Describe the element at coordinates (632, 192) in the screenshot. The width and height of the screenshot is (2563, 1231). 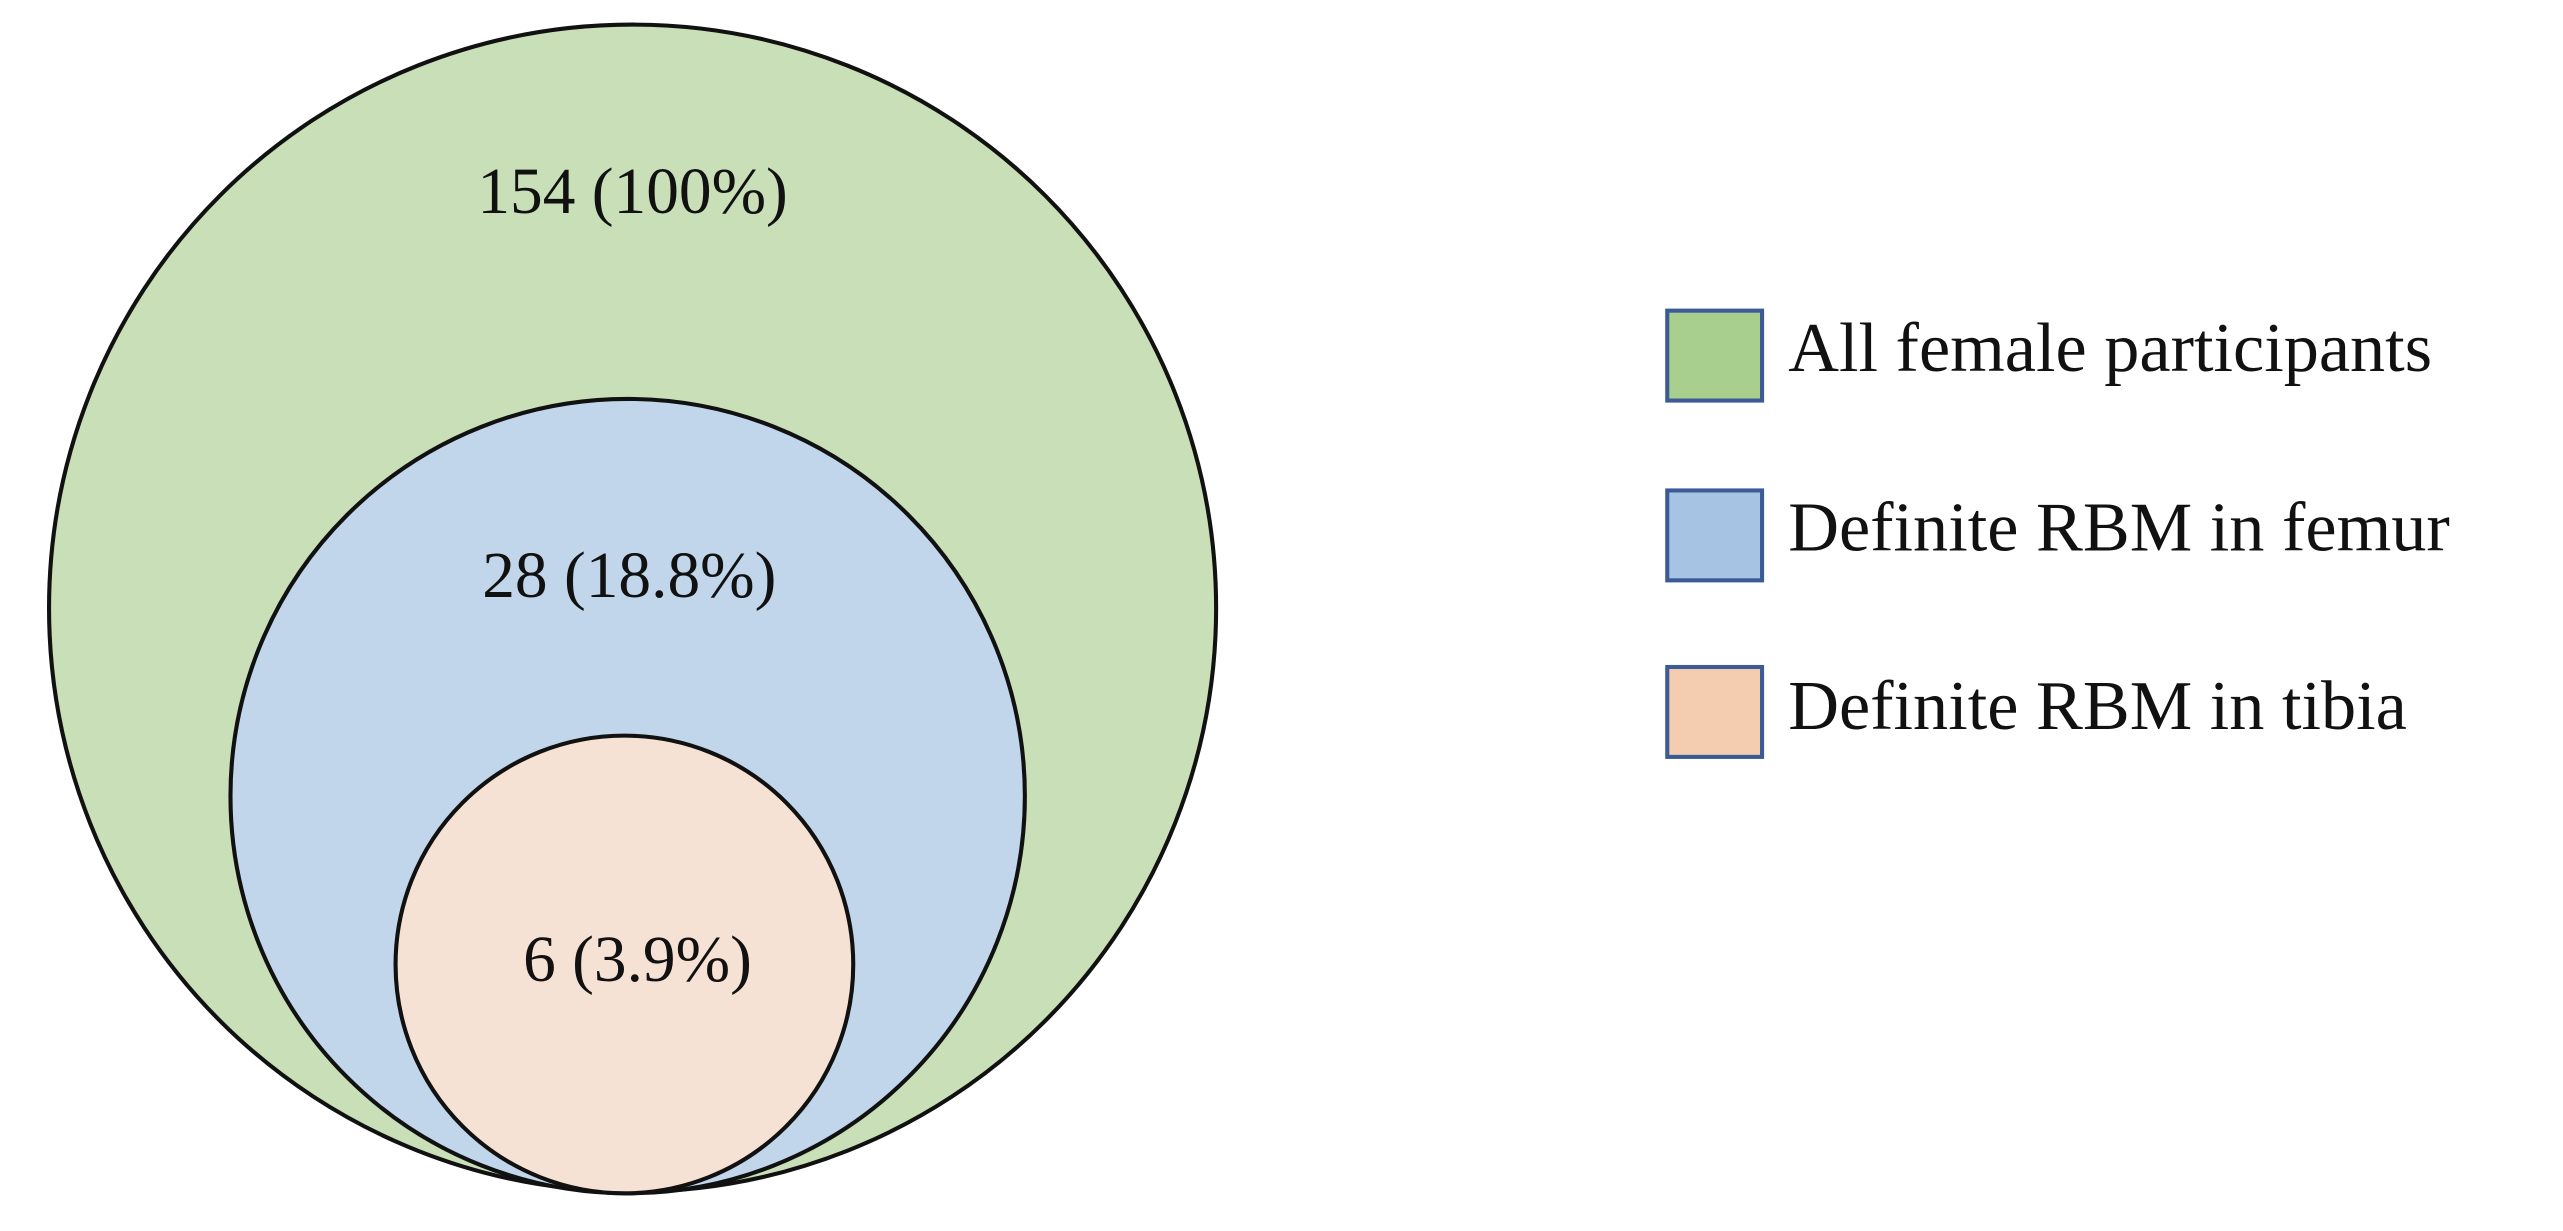
I see `circle-label: 154 (100%)` at that location.